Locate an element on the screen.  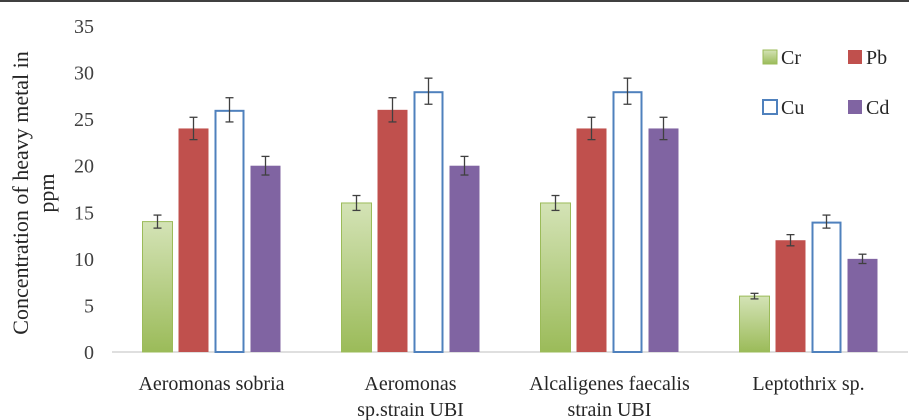
legend-swatch-cu is located at coordinates (770, 107).